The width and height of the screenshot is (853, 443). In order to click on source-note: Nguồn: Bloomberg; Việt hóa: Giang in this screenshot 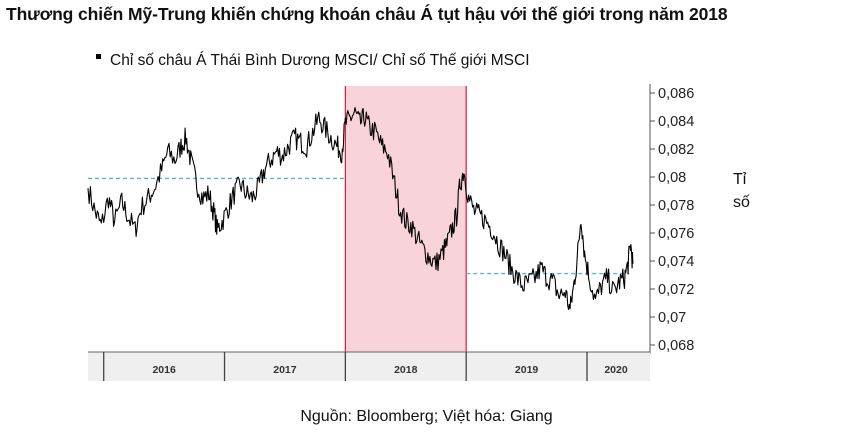, I will do `click(426, 416)`.